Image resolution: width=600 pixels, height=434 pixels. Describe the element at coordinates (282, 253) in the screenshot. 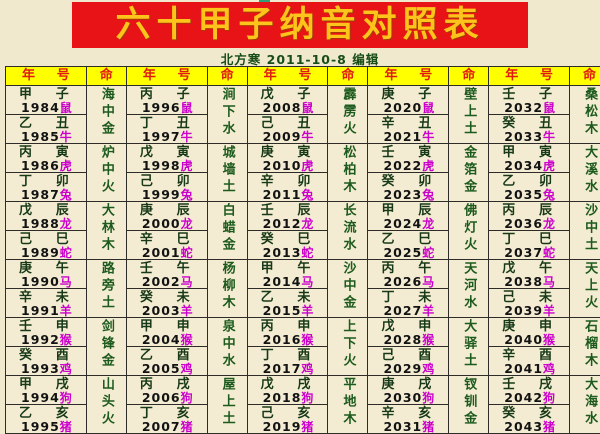

I see `year-number: 2013` at that location.